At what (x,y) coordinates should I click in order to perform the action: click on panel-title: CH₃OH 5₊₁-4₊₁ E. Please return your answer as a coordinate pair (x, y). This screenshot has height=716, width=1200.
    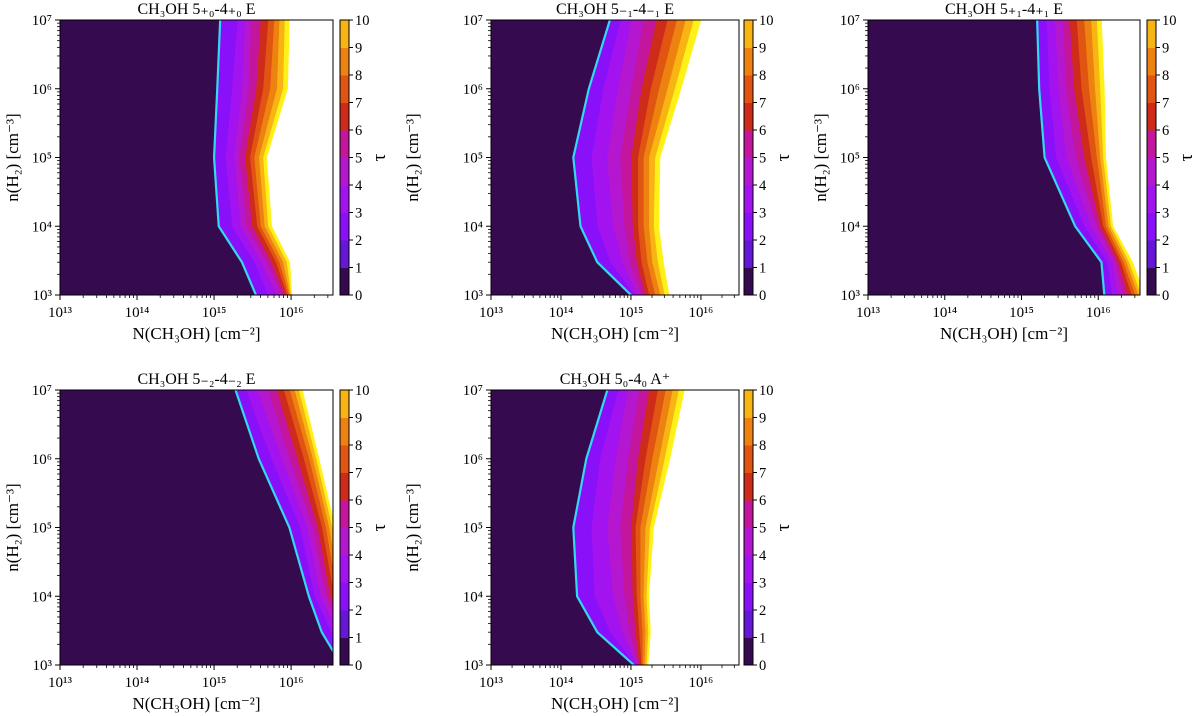
    Looking at the image, I should click on (1004, 9).